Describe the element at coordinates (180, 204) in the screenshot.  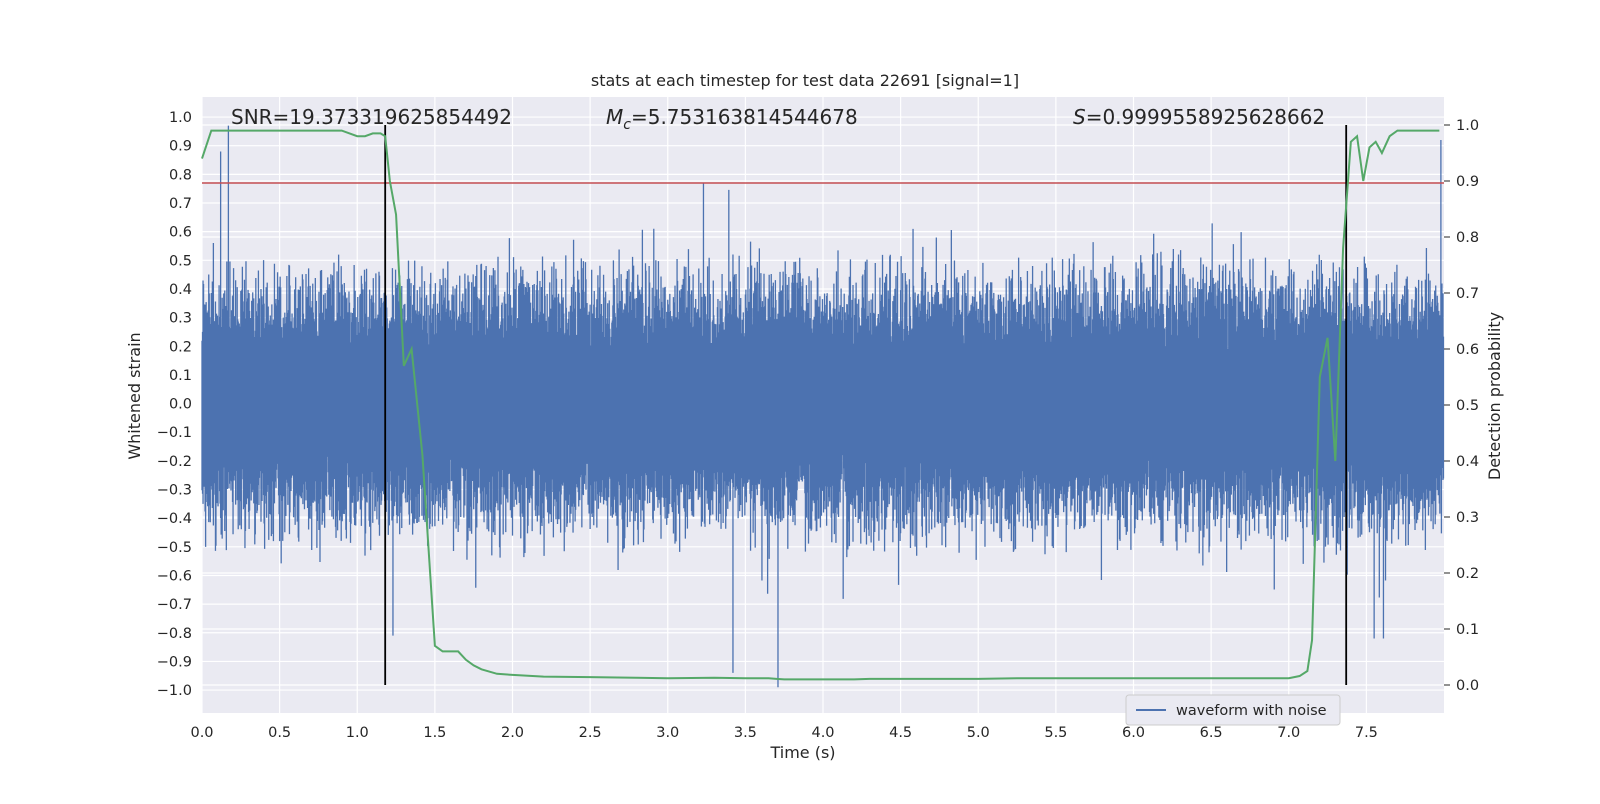
I see `y-left-tick-label: 0.7` at that location.